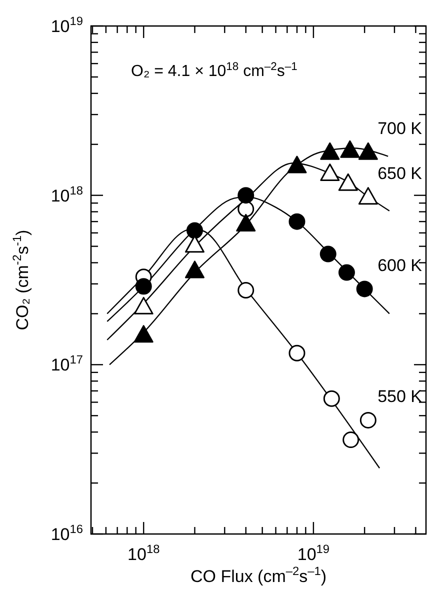 The width and height of the screenshot is (428, 597). Describe the element at coordinates (67, 363) in the screenshot. I see `y-tick-label: 10$^{17}$` at that location.